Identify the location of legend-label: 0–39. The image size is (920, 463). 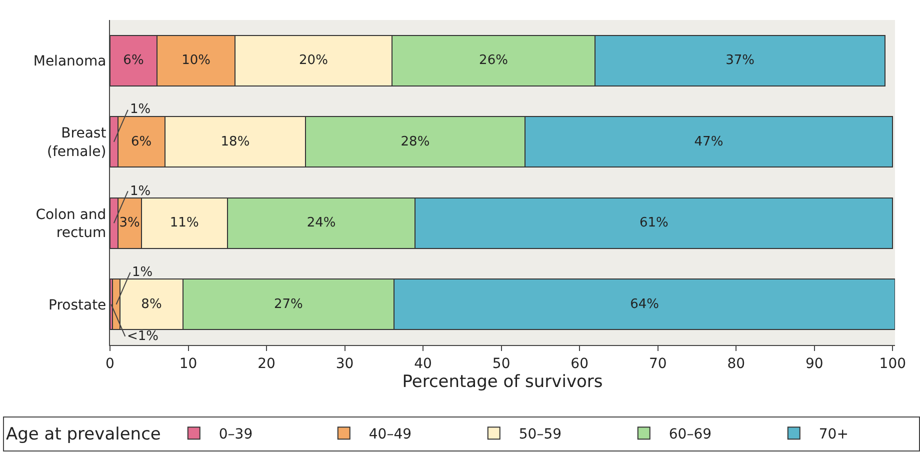
(235, 434).